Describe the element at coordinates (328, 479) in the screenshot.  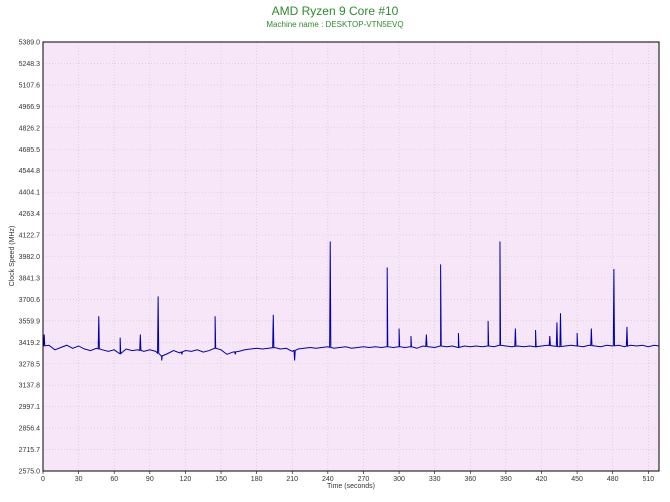
I see `x-tick-label: 240` at that location.